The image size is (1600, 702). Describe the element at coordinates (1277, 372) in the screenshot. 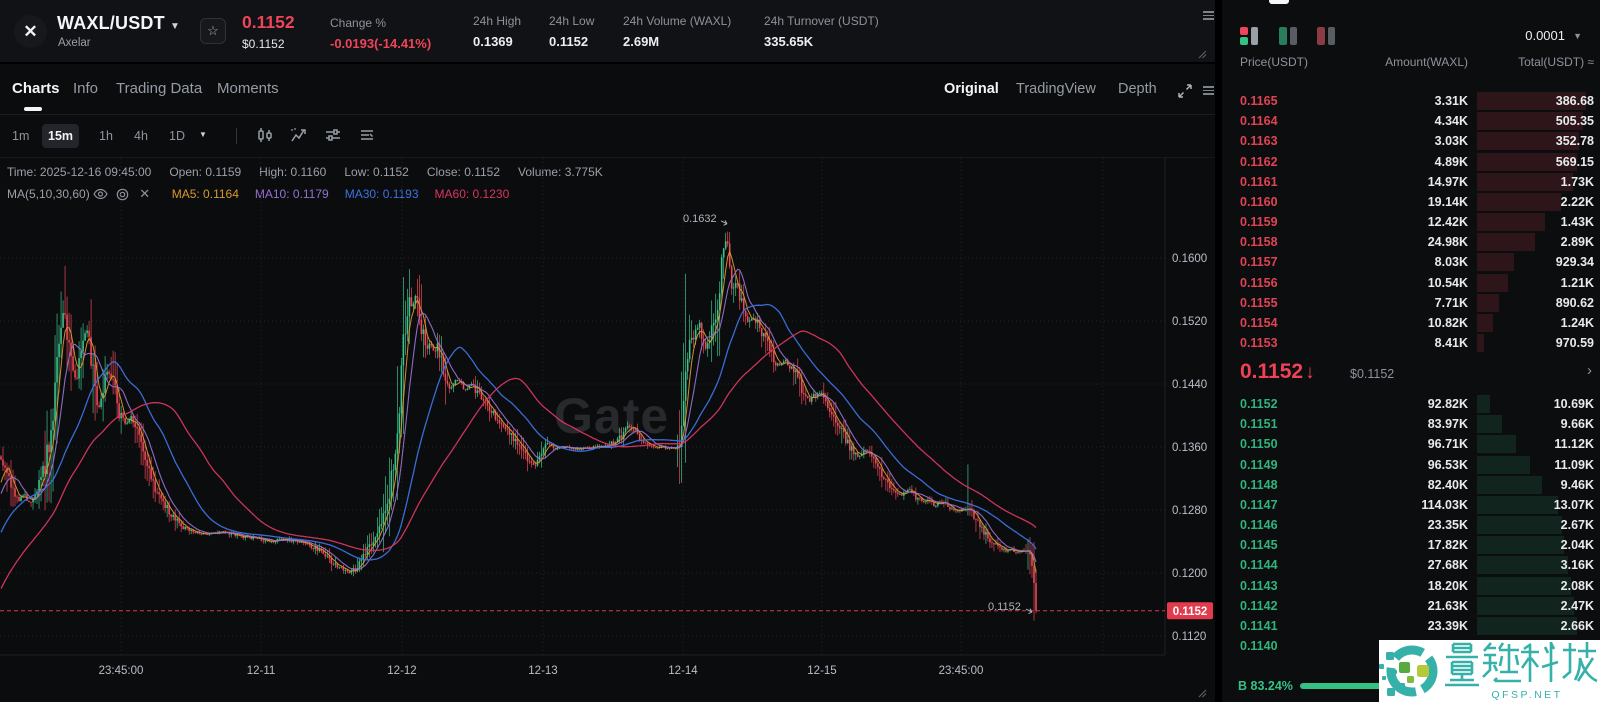

I see `orderbook-mid-price: 0.1152 ↓` at that location.